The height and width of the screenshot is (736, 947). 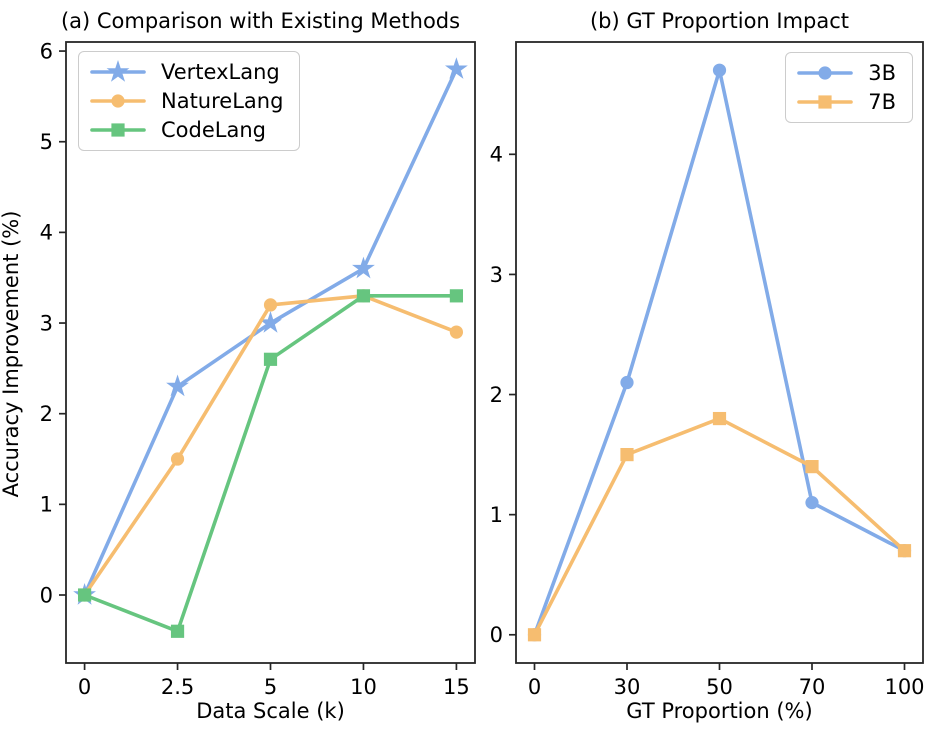 I want to click on legend-item-NatureLang: NatureLang, so click(x=186, y=101).